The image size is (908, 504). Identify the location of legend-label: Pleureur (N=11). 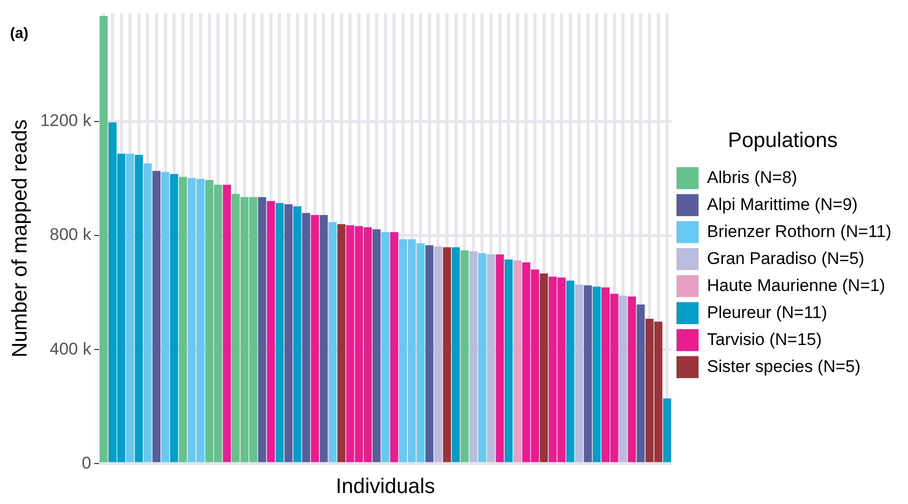
(767, 312).